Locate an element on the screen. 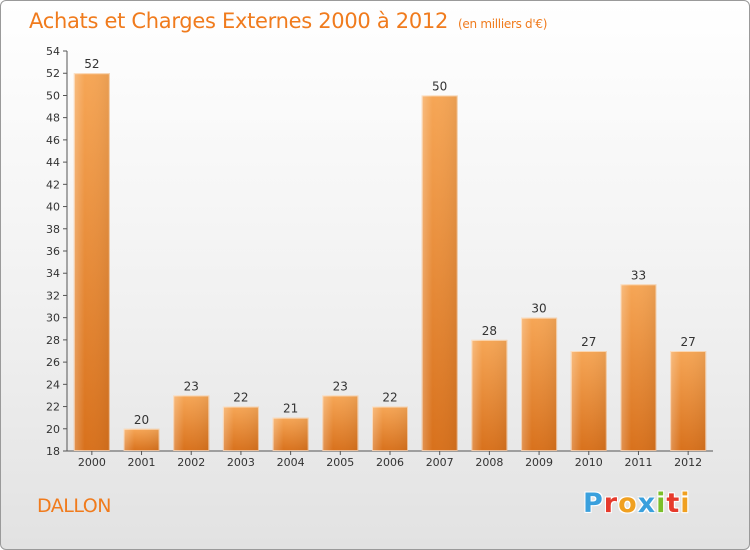 The height and width of the screenshot is (550, 750). commune-name: DALLON is located at coordinates (74, 506).